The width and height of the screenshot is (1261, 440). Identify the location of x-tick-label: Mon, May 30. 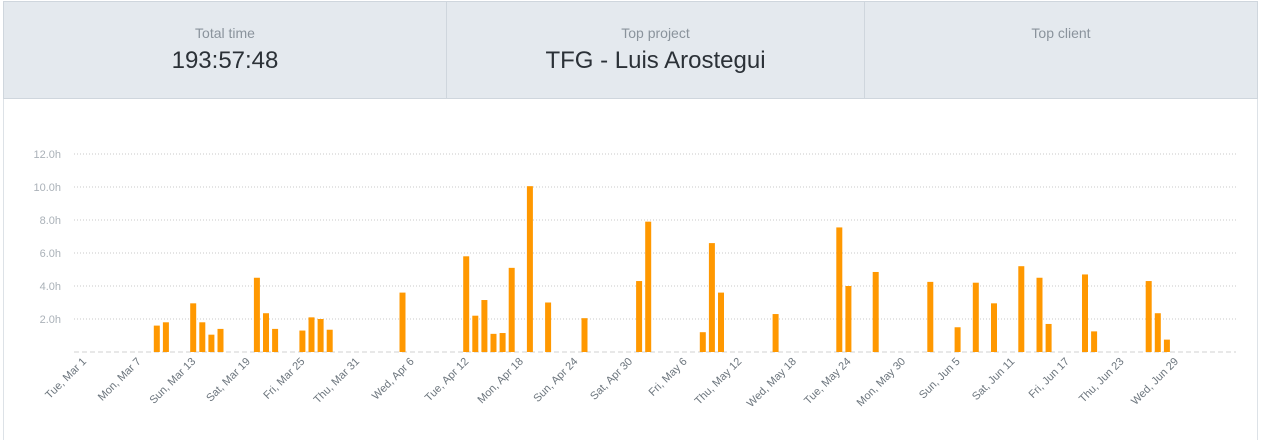
(881, 382).